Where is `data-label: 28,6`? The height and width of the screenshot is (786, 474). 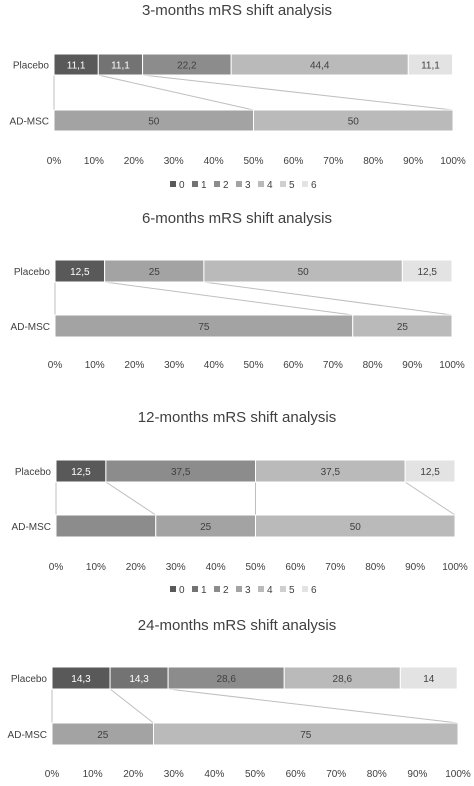
data-label: 28,6 is located at coordinates (226, 679).